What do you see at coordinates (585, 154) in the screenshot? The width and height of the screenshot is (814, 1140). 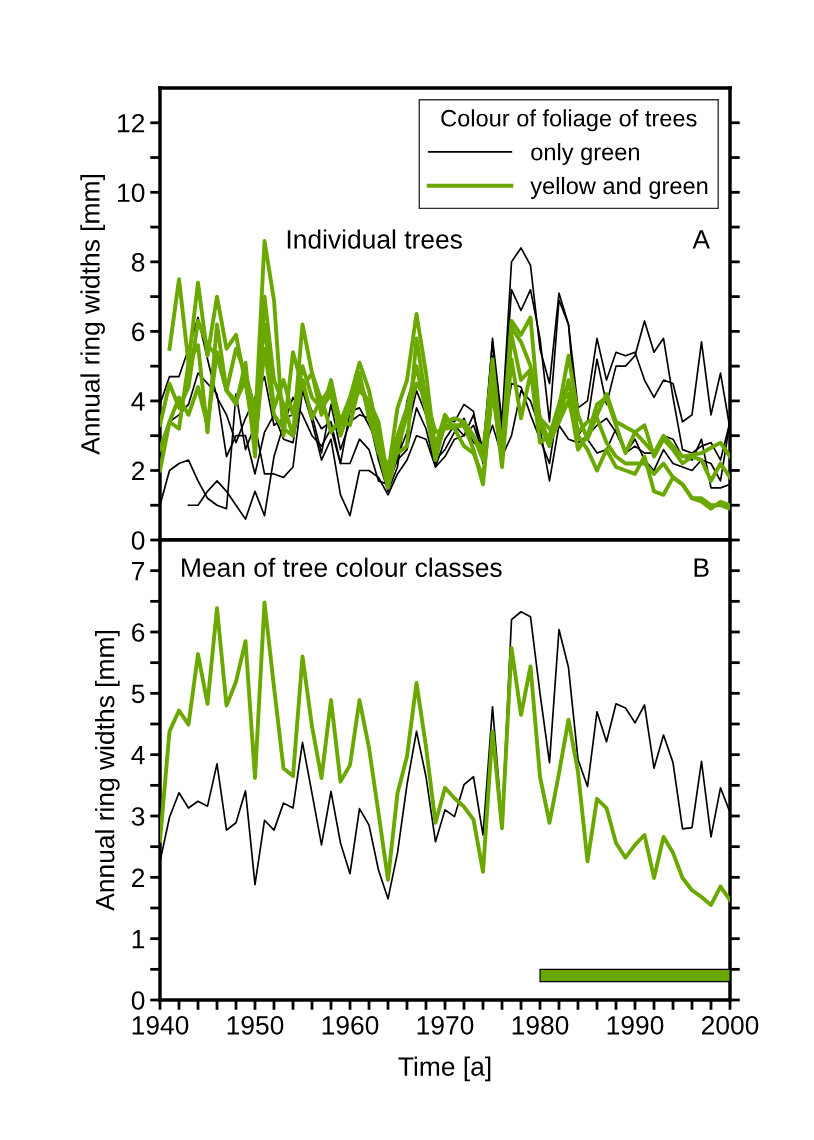 I see `legend-label: only green` at bounding box center [585, 154].